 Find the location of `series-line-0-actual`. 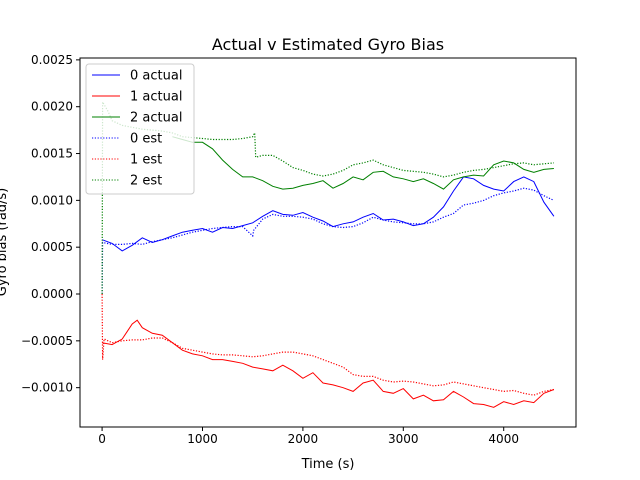

series-line-0-actual is located at coordinates (328, 214).